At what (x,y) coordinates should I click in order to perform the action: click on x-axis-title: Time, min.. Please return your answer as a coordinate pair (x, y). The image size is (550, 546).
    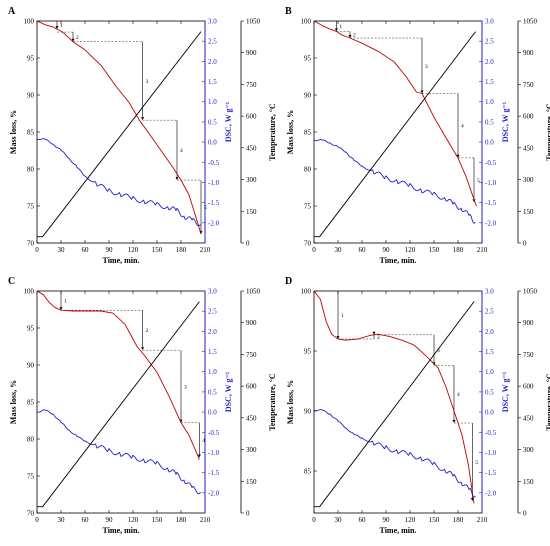
    Looking at the image, I should click on (398, 260).